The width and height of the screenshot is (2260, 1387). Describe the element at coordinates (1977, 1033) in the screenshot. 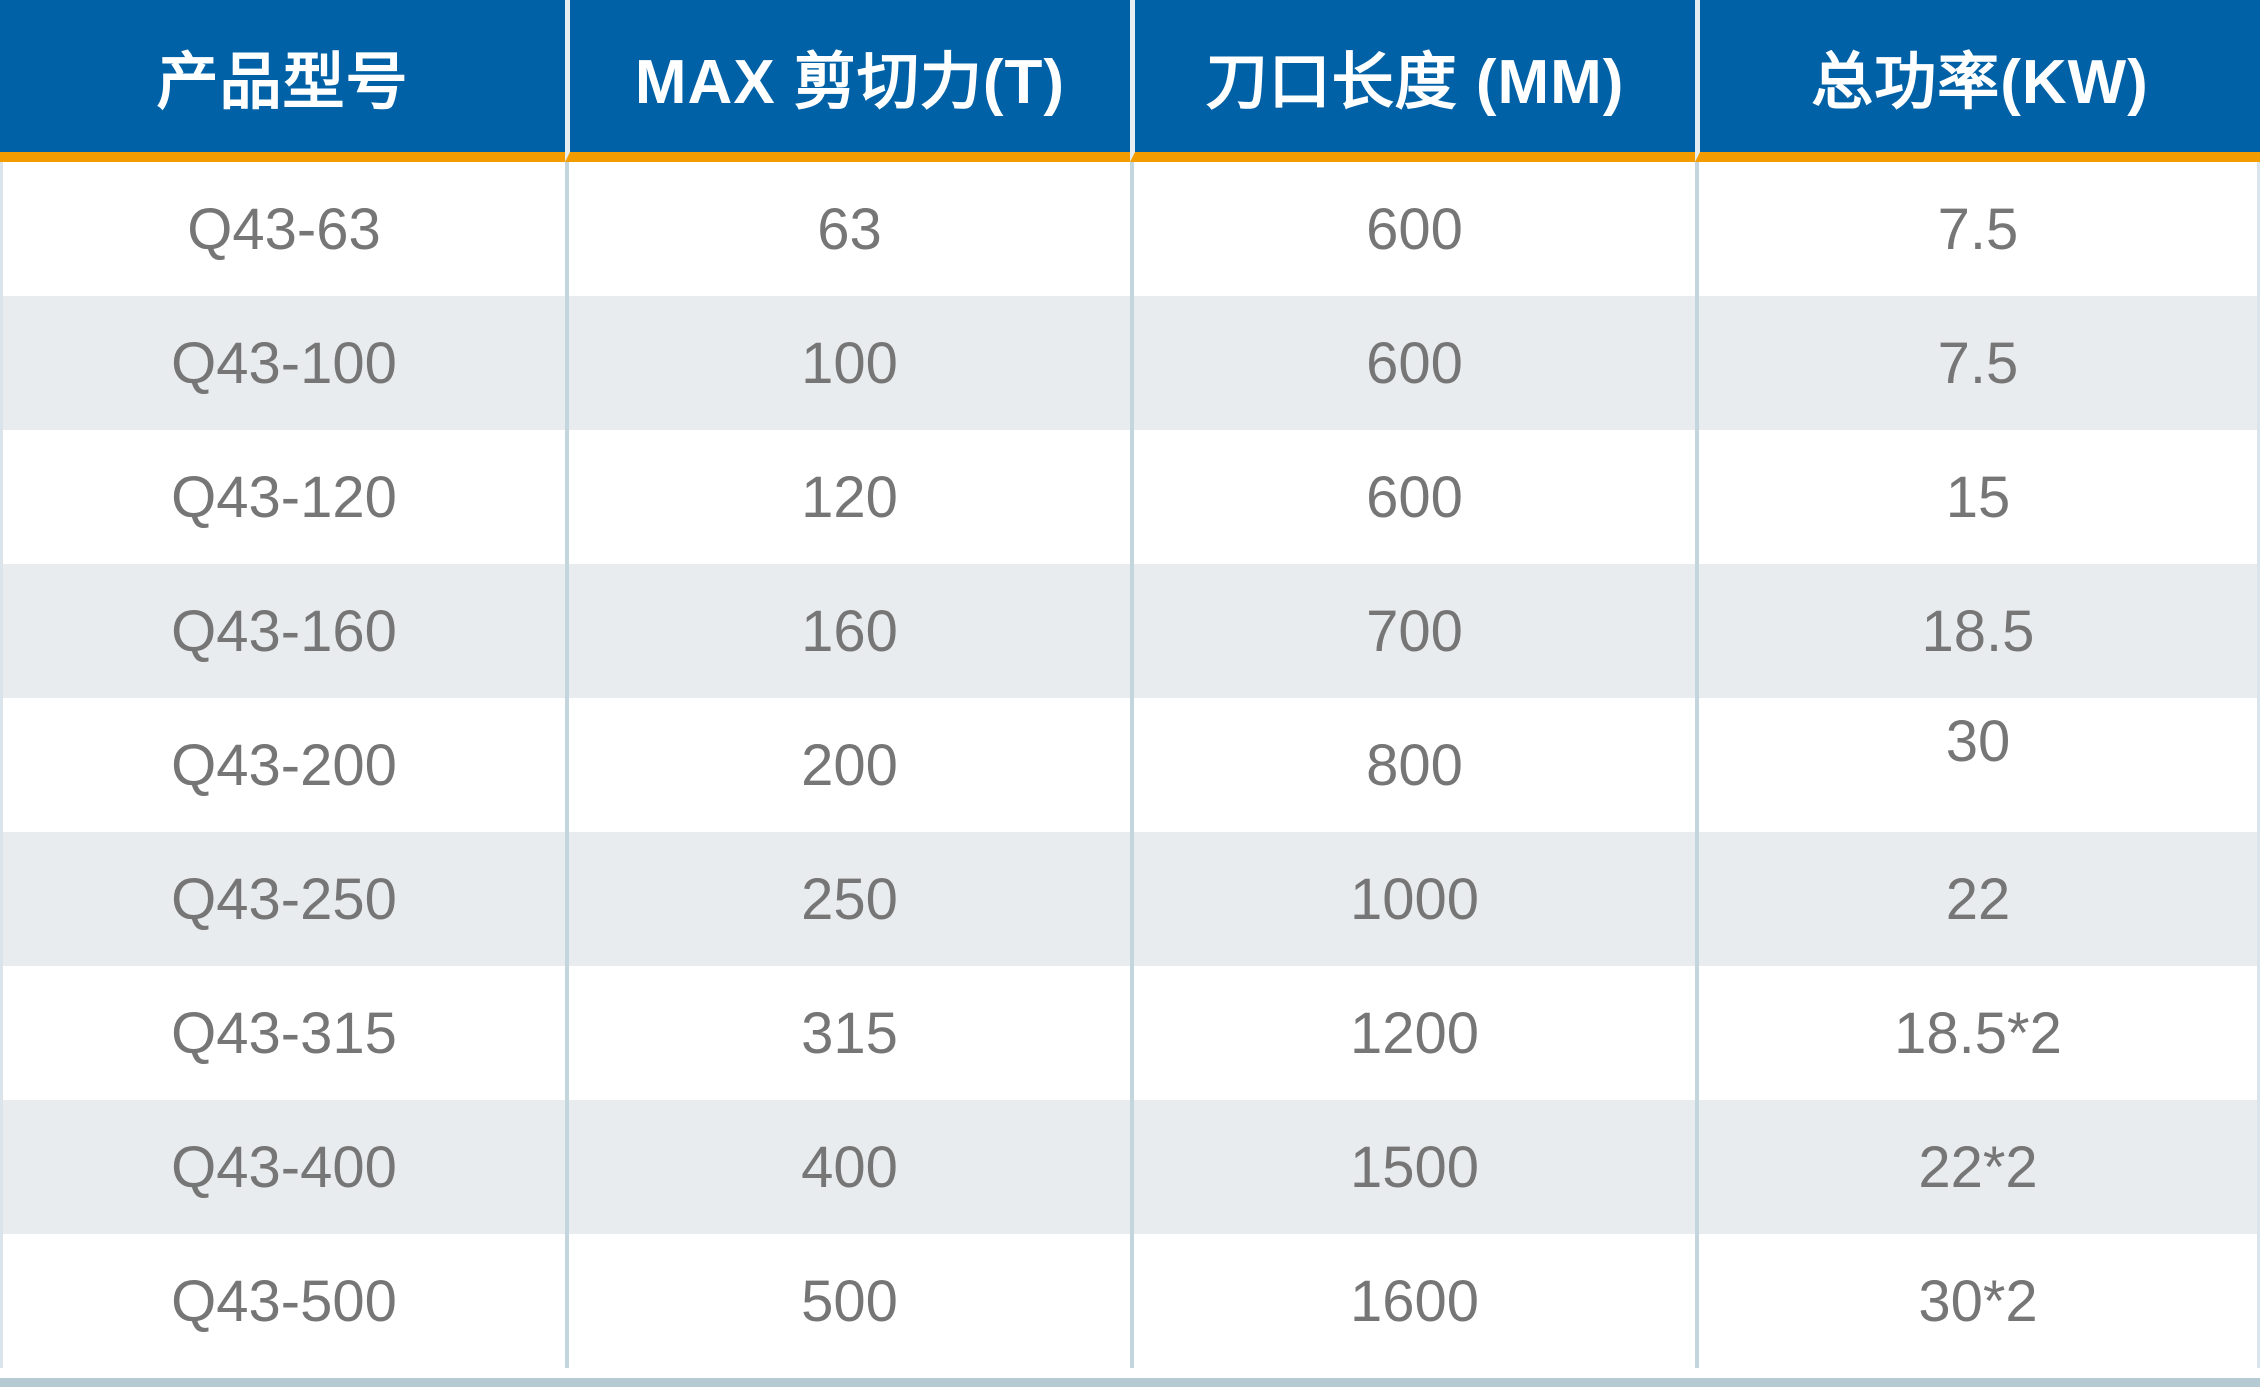

I see `cell-power: 18.5*2` at that location.